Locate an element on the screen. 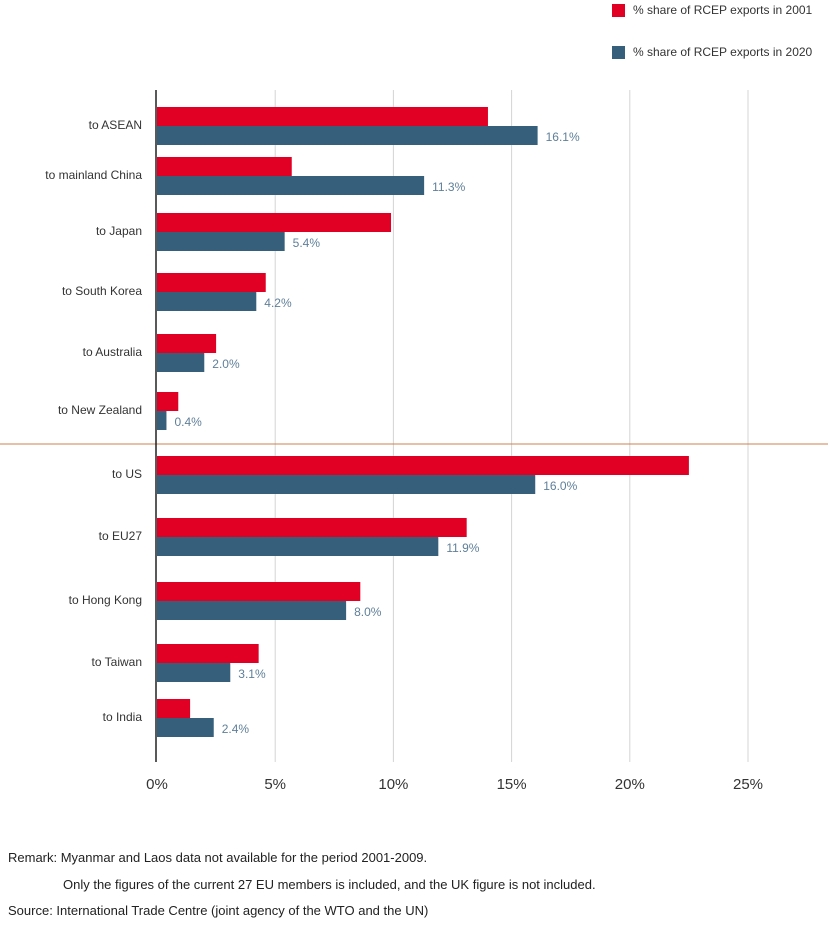 The height and width of the screenshot is (926, 833). legend-label-2020: % share of RCEP exports in 2020 is located at coordinates (723, 52).